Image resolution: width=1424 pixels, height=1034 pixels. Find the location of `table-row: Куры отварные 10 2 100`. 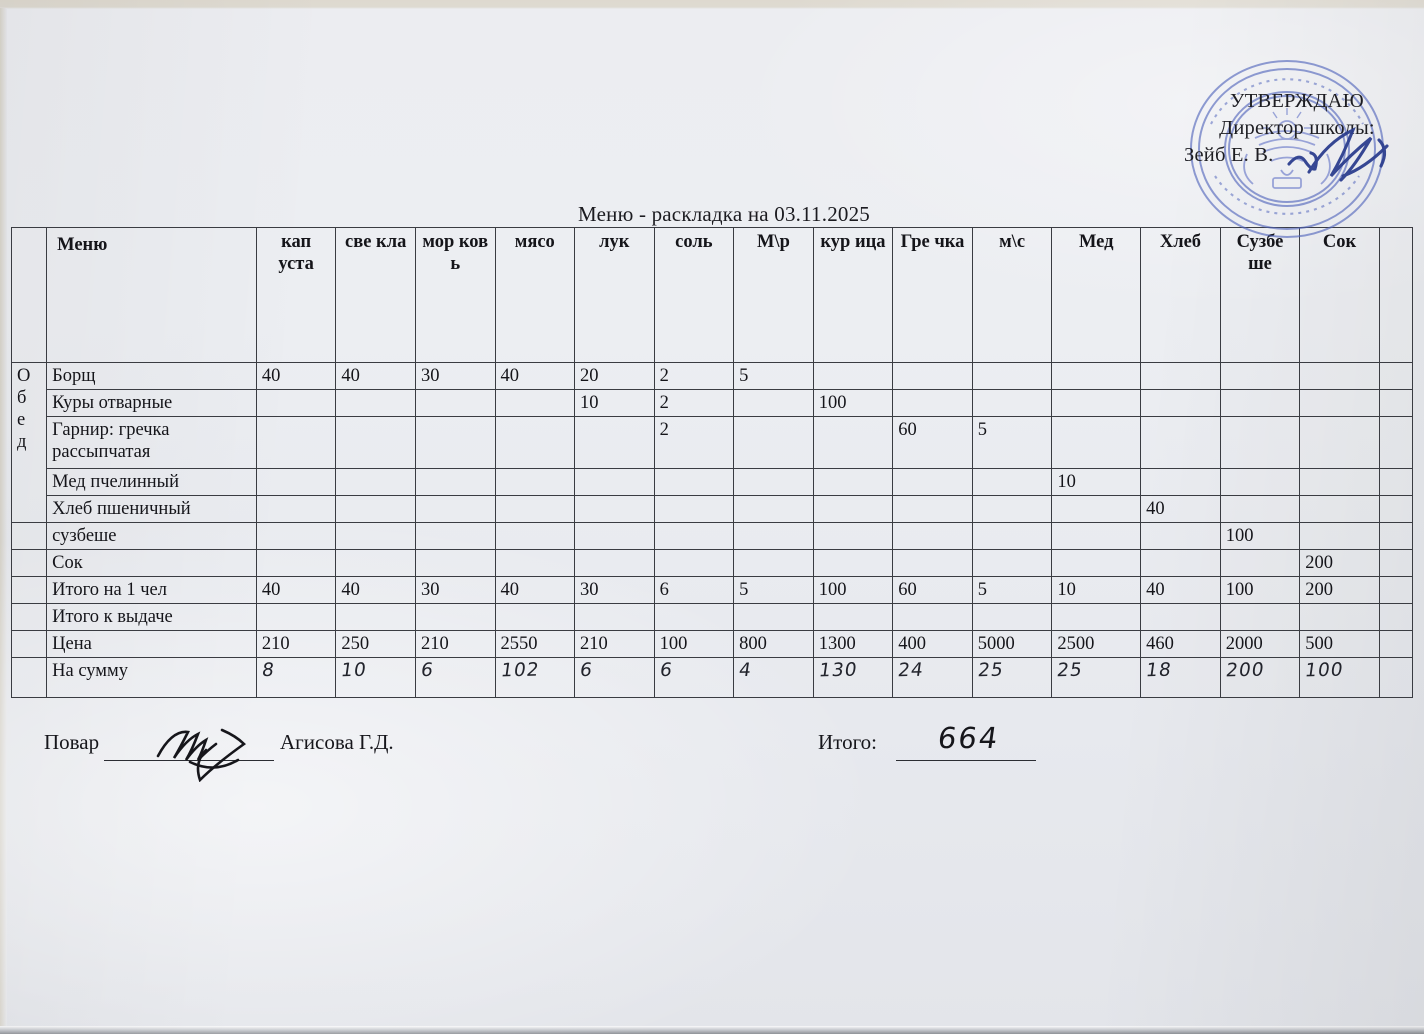

table-row: Куры отварные 10 2 100 is located at coordinates (713, 403).